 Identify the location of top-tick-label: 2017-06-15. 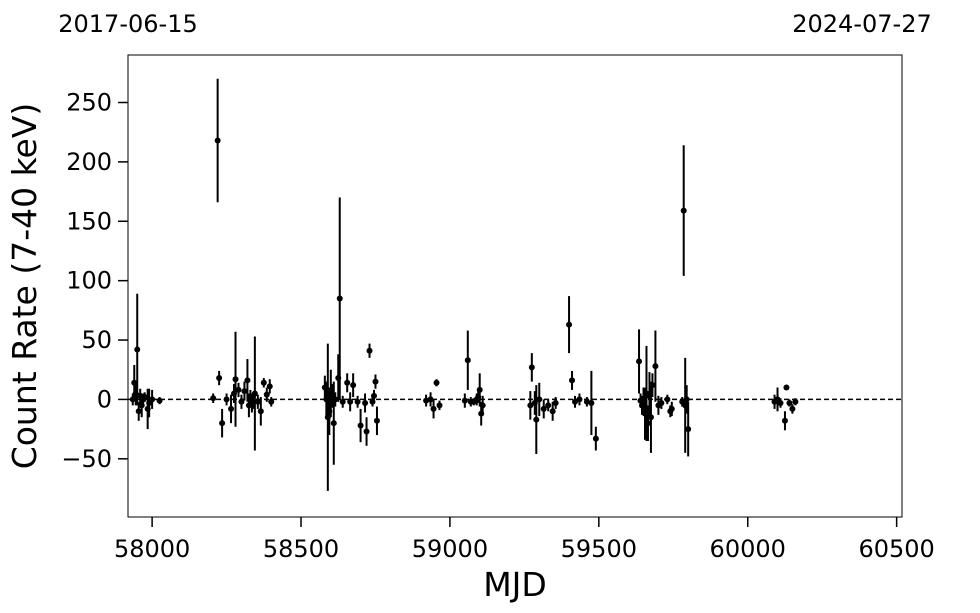
(127, 24).